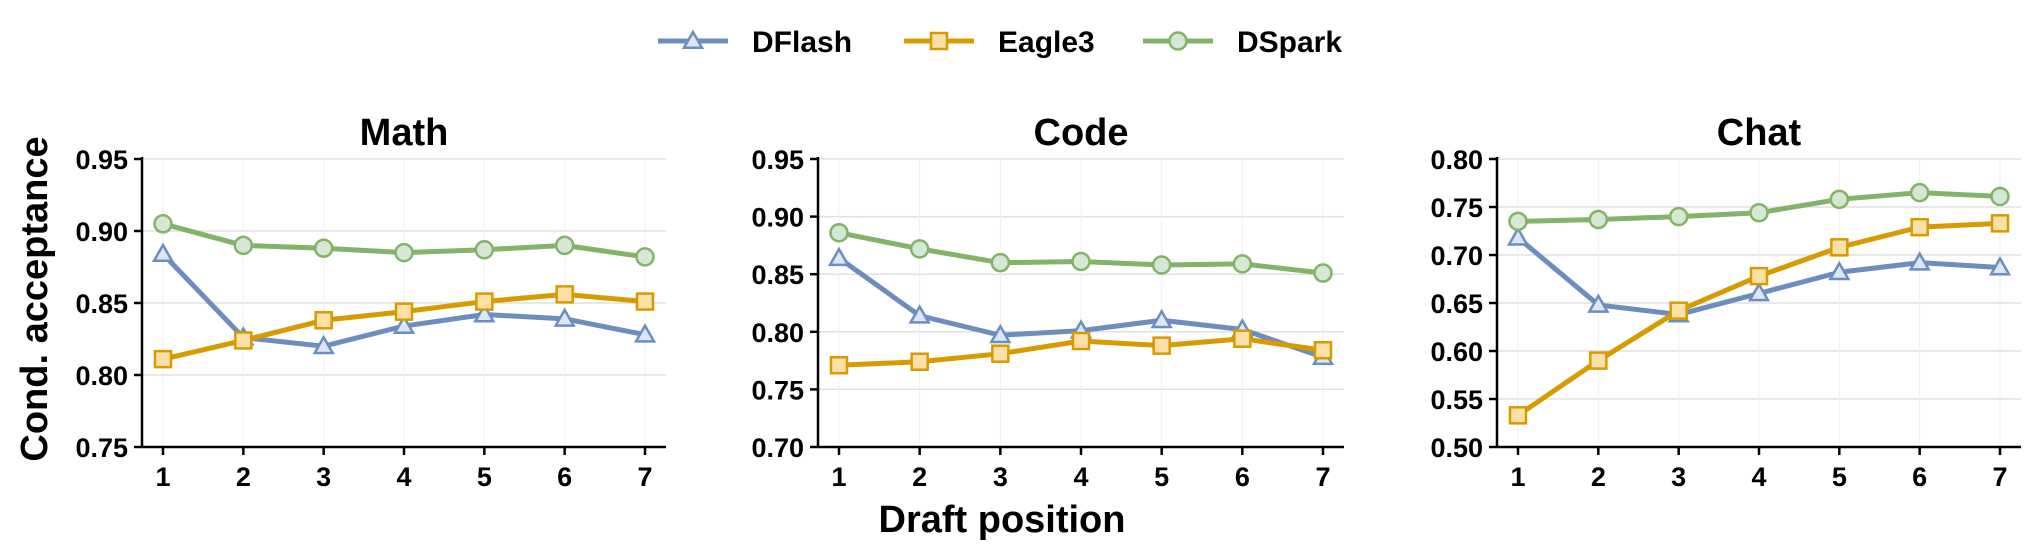  Describe the element at coordinates (939, 41) in the screenshot. I see `legend-marker-square` at that location.